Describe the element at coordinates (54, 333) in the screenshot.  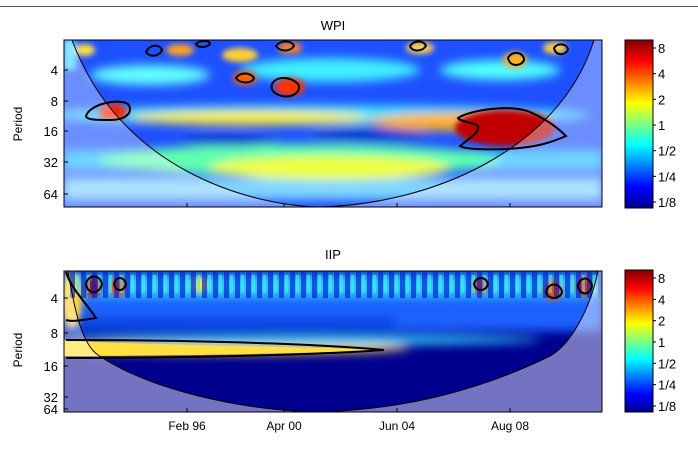
I see `iip-ytick-label: 8` at that location.